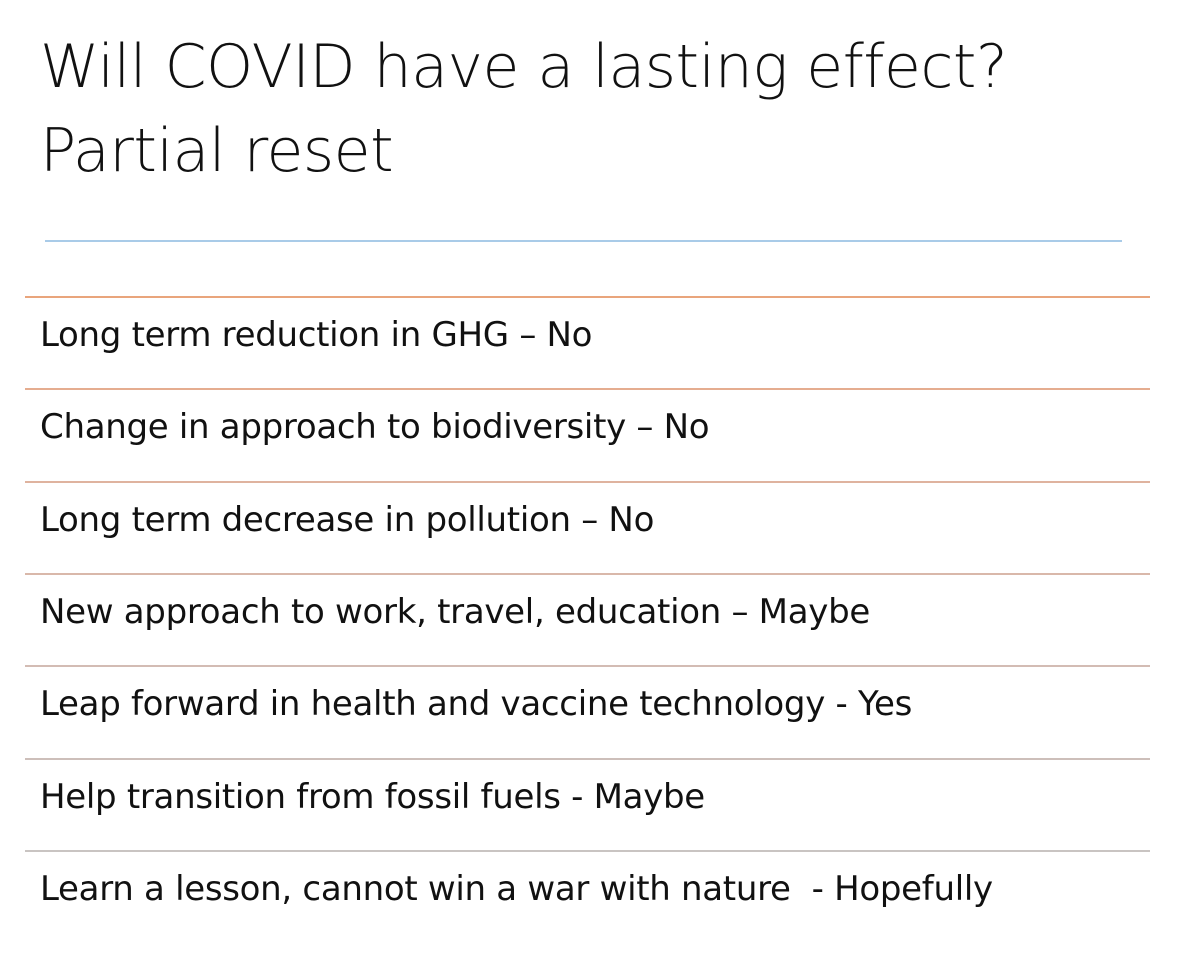  What do you see at coordinates (375, 427) in the screenshot?
I see `list-item: Change in approach to biodiversity – No` at bounding box center [375, 427].